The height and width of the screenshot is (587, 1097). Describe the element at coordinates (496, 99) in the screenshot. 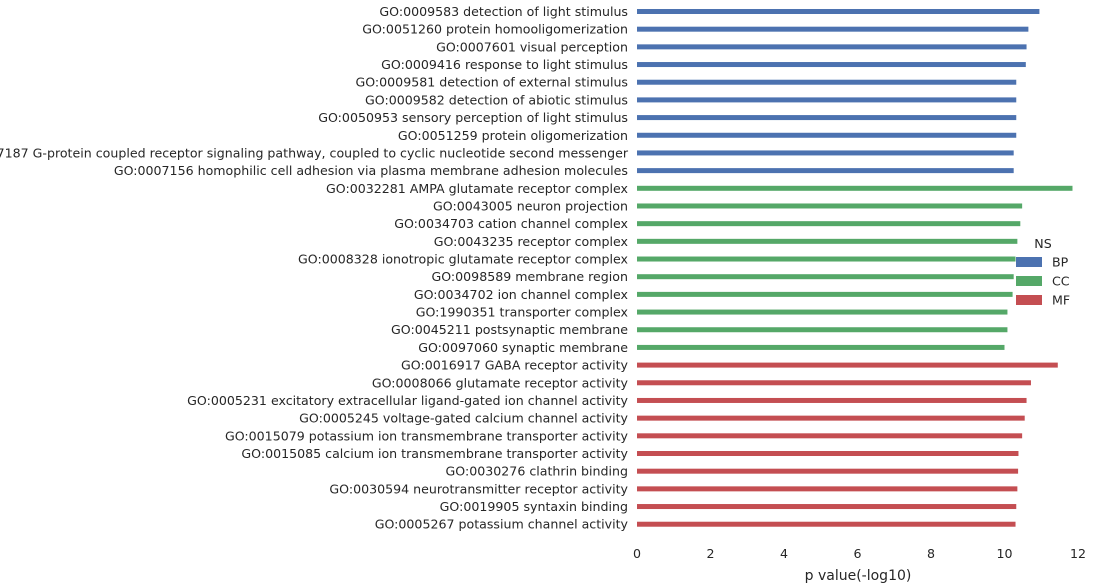

I see `category-label: GO:0009582 detection of abiotic stimulus` at that location.